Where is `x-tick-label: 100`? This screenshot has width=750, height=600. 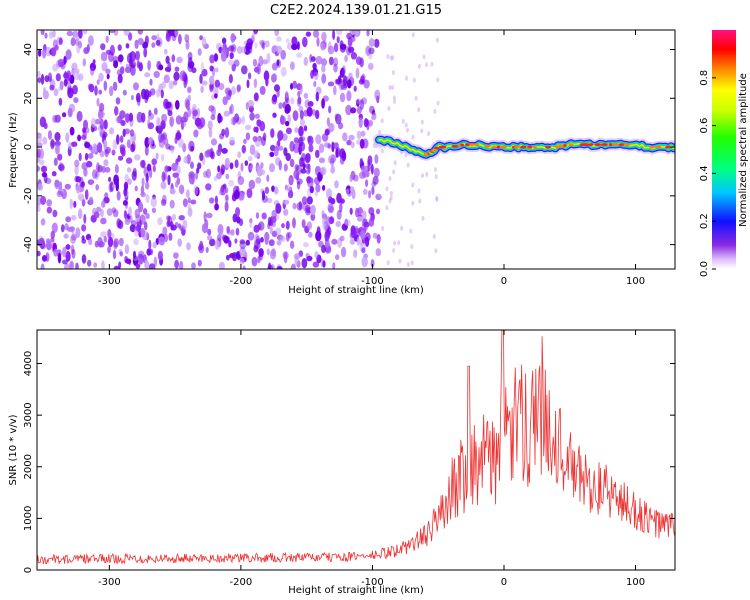
x-tick-label: 100 is located at coordinates (635, 281).